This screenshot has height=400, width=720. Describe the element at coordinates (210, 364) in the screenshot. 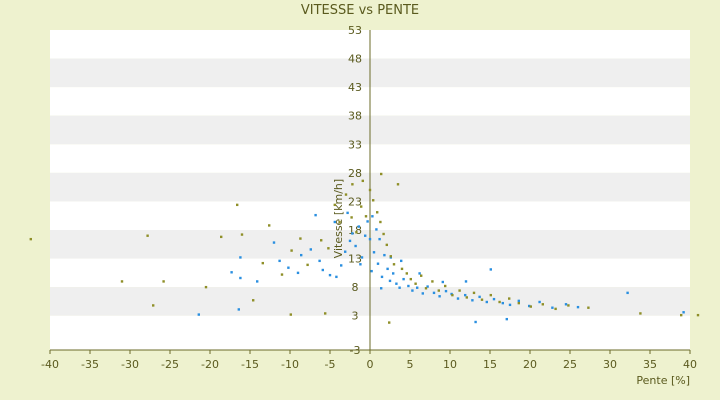

I see `x-tick-label: -20` at that location.